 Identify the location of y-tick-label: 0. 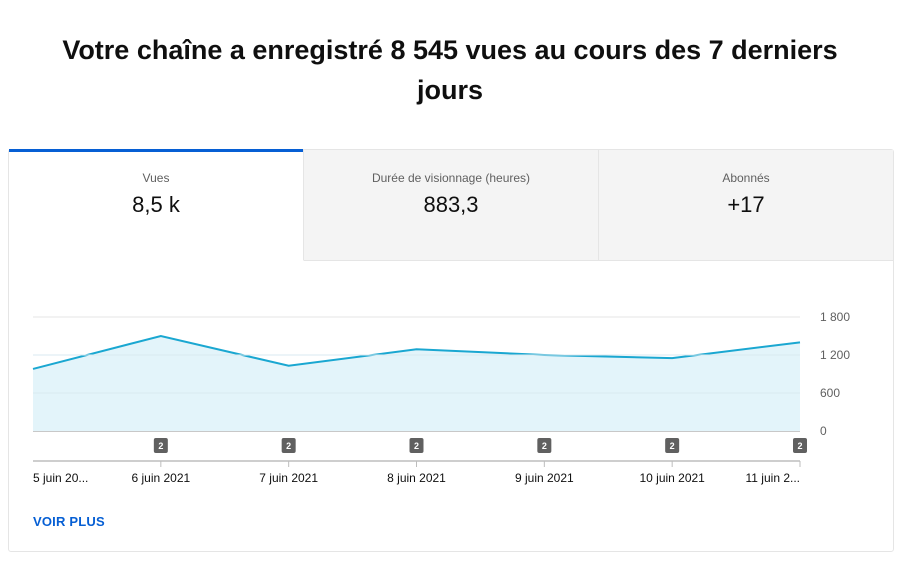
(823, 431).